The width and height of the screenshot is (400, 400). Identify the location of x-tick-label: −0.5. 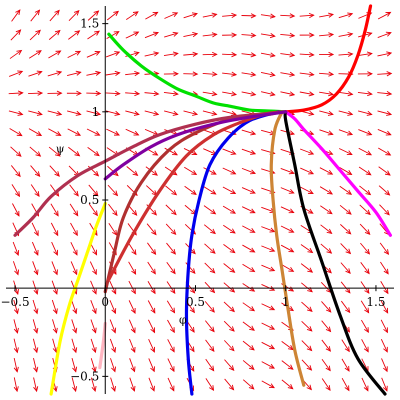
(14, 302).